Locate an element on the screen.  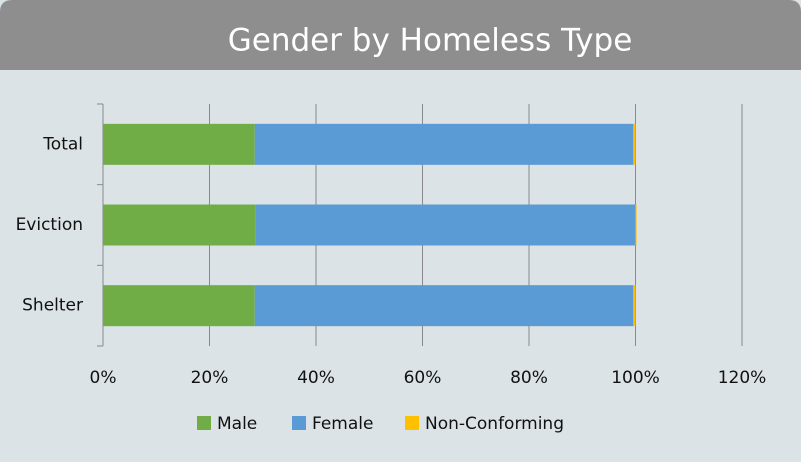
x-tick-label: 0% is located at coordinates (103, 378).